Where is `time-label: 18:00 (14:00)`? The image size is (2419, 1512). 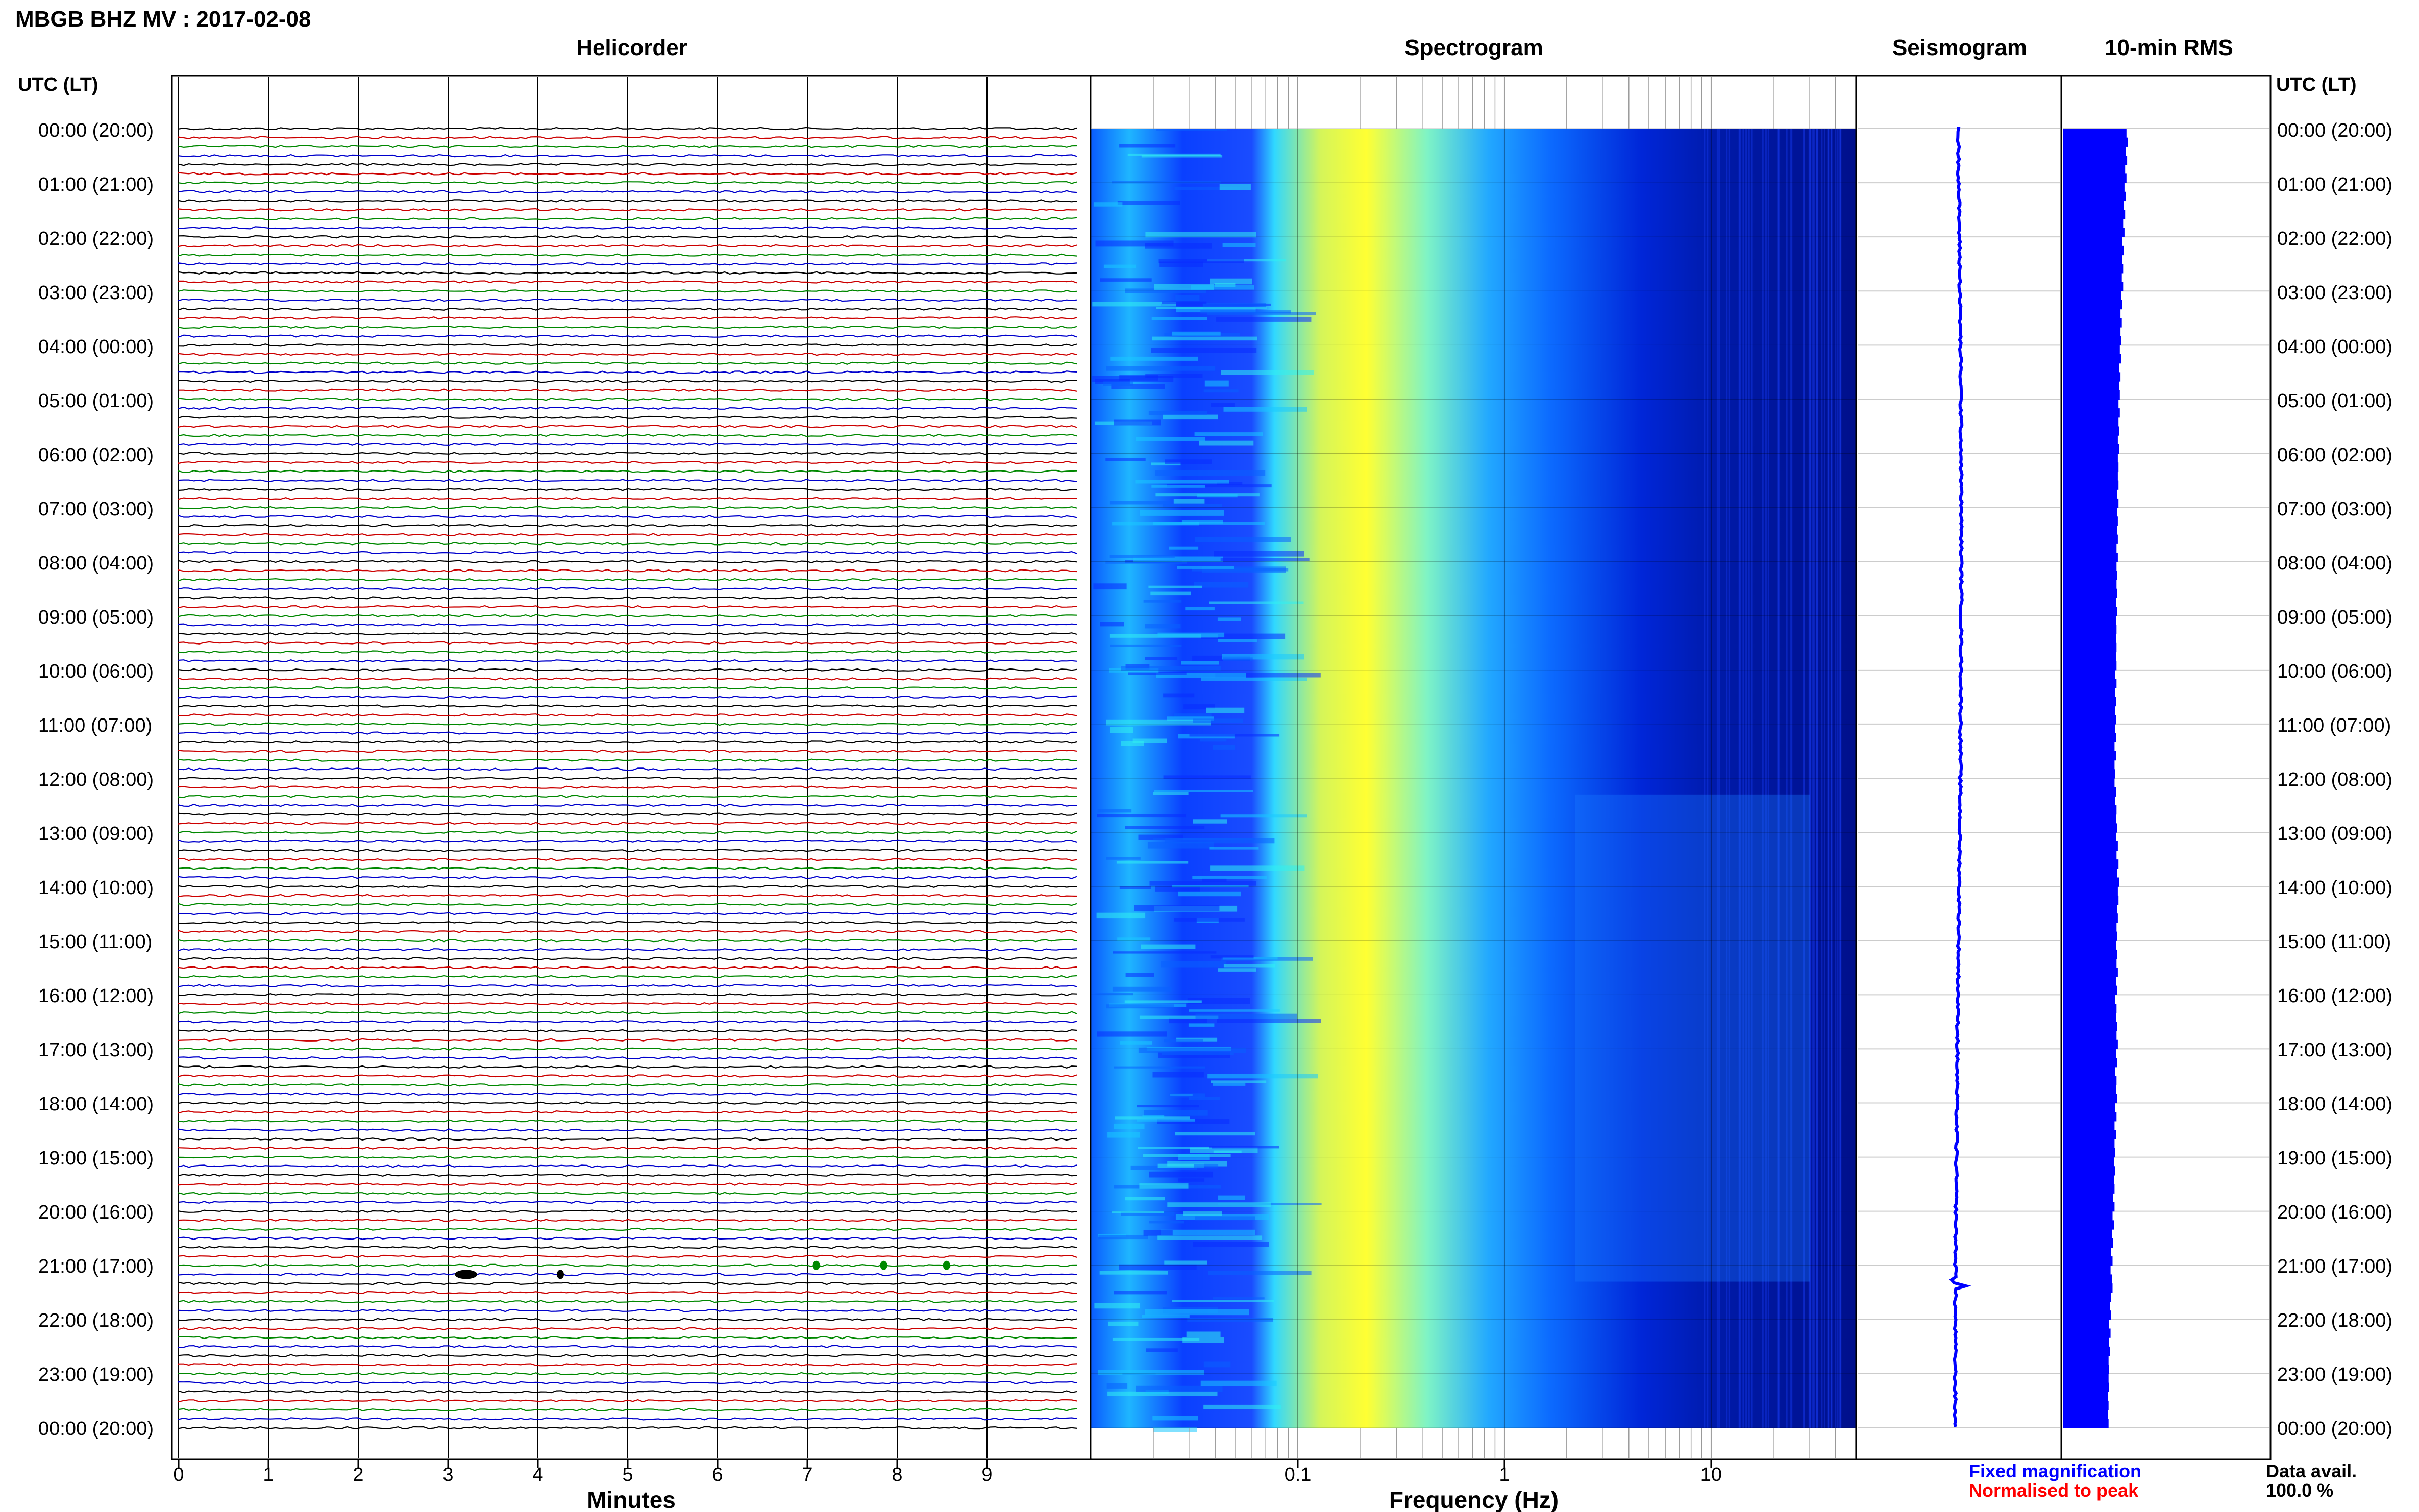 time-label: 18:00 (14:00) is located at coordinates (2334, 1104).